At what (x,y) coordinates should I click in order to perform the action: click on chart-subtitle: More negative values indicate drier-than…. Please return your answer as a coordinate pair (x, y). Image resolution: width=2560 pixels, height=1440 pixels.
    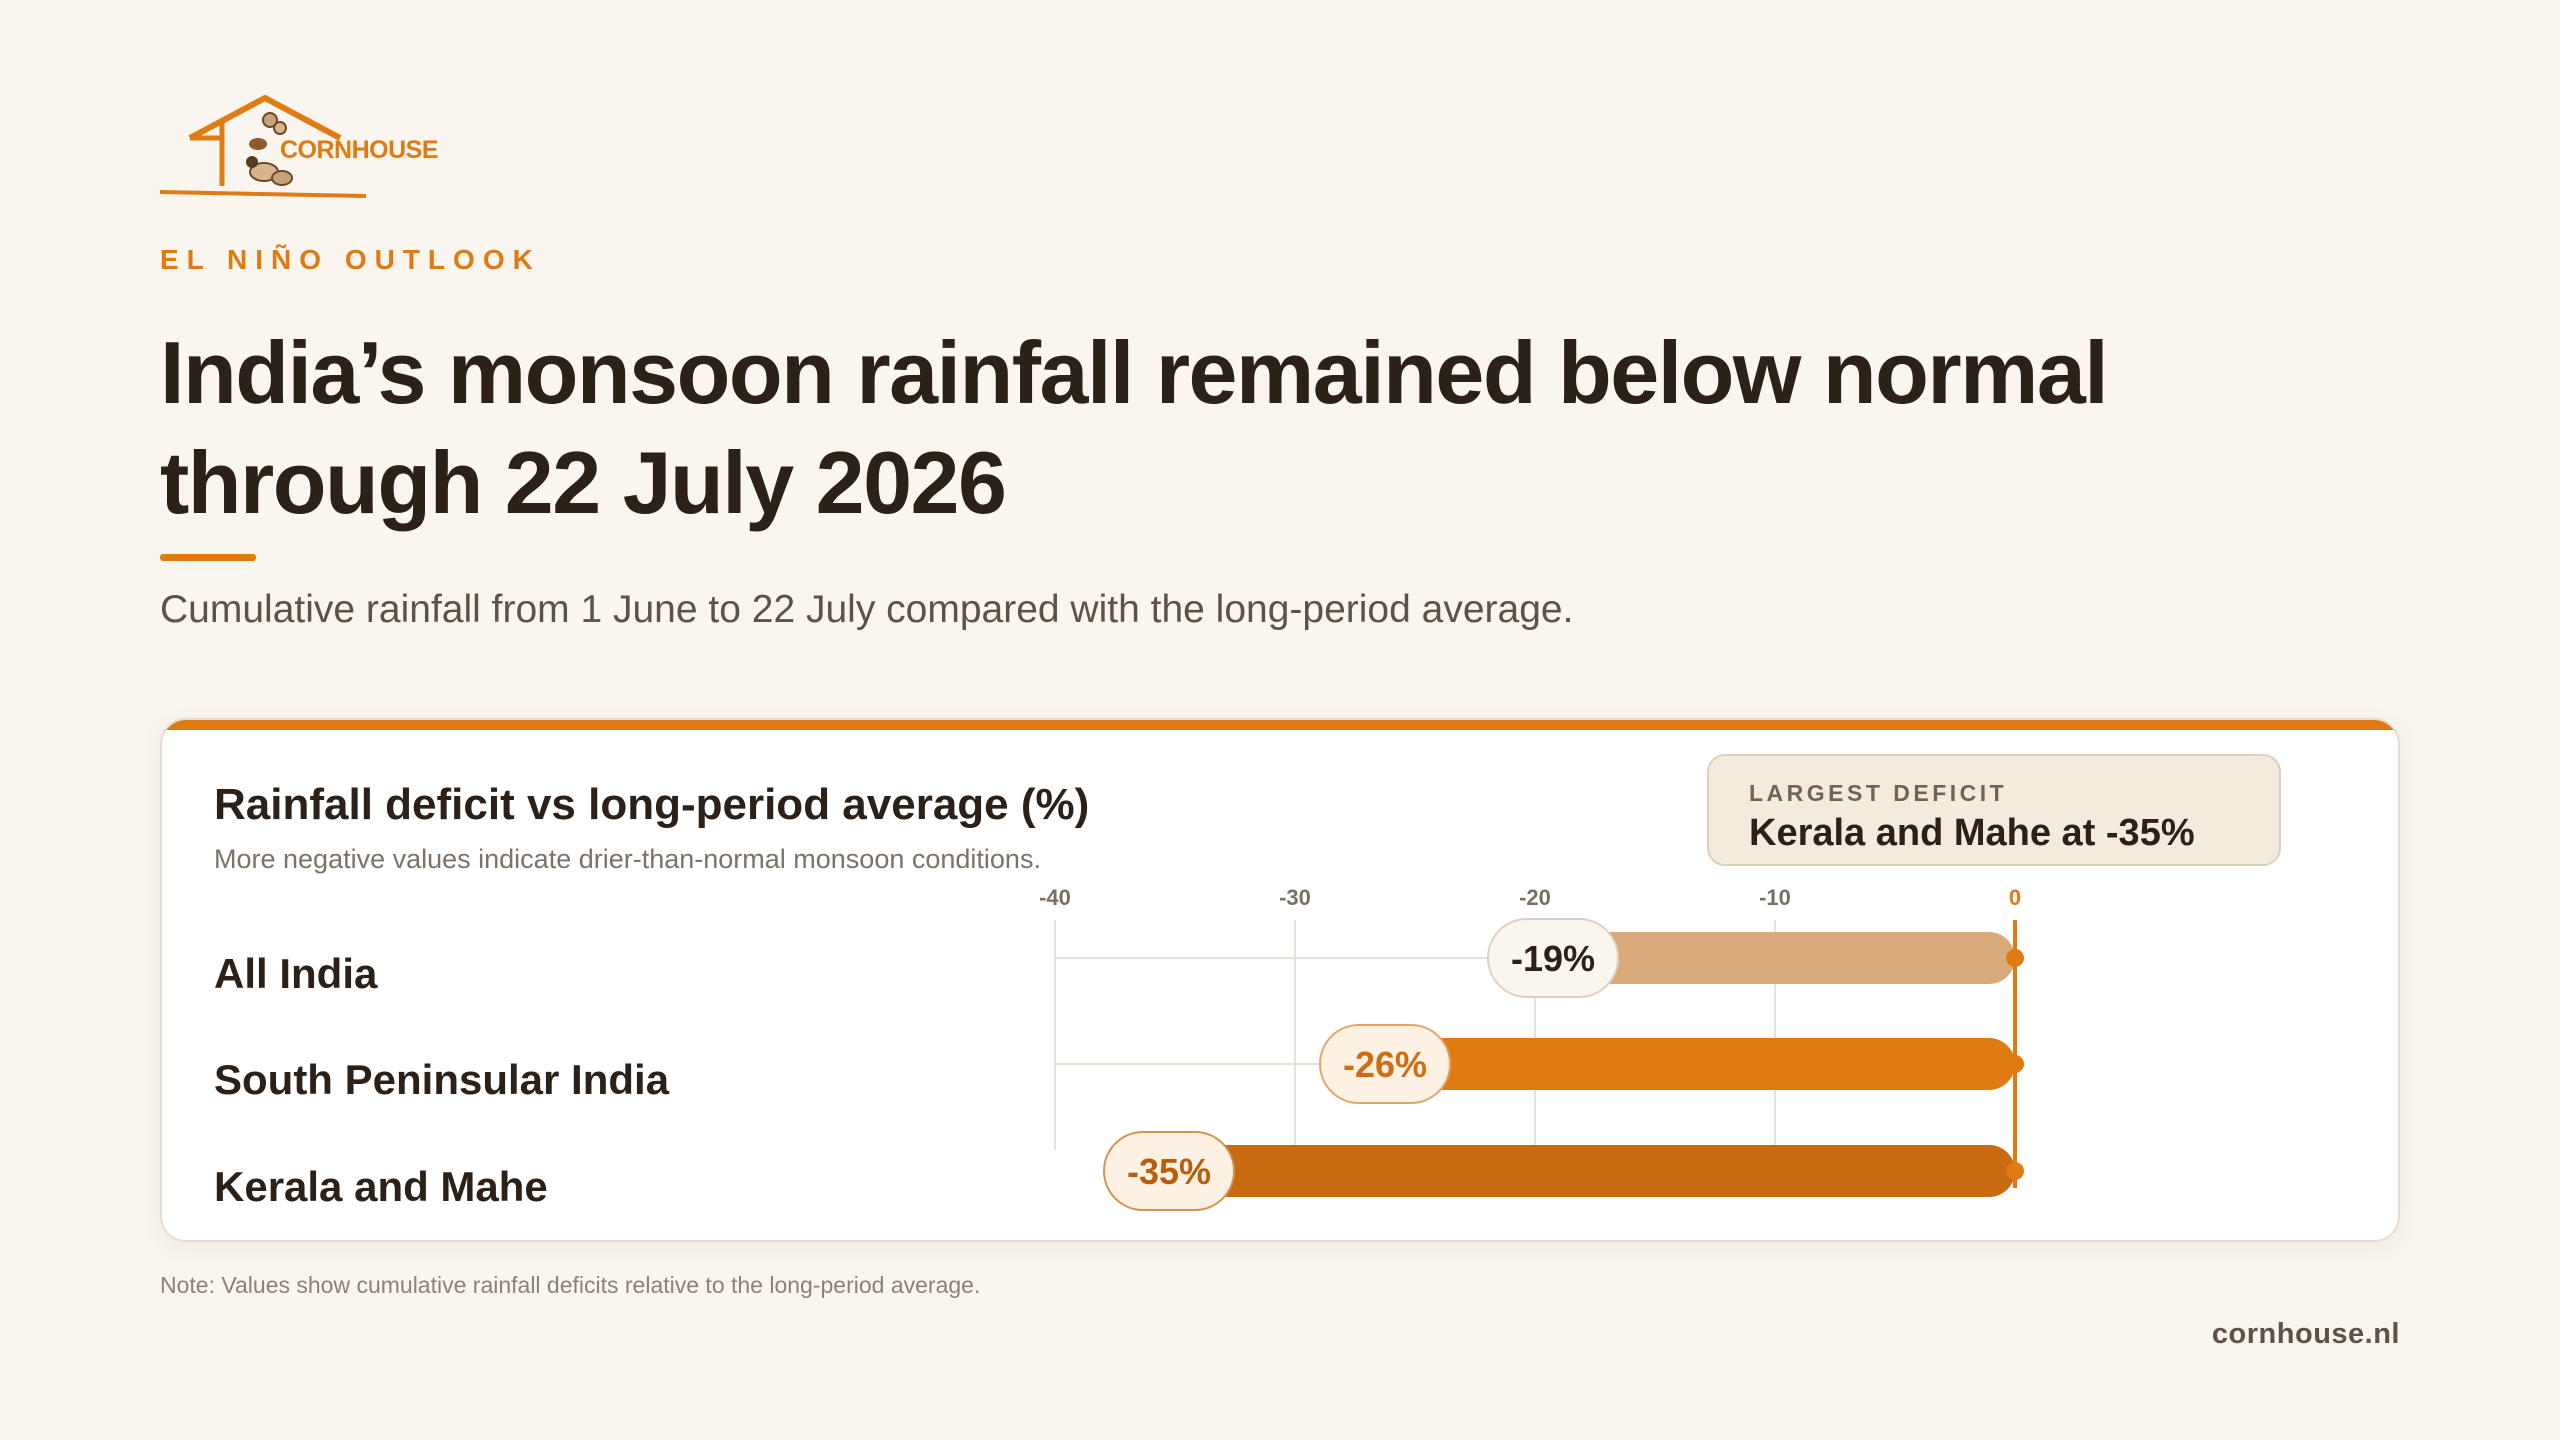
    Looking at the image, I should click on (627, 859).